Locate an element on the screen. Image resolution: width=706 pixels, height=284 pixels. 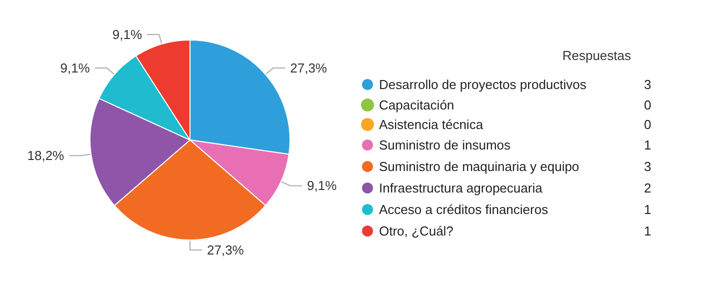
legend-label: Capacitación is located at coordinates (416, 105).